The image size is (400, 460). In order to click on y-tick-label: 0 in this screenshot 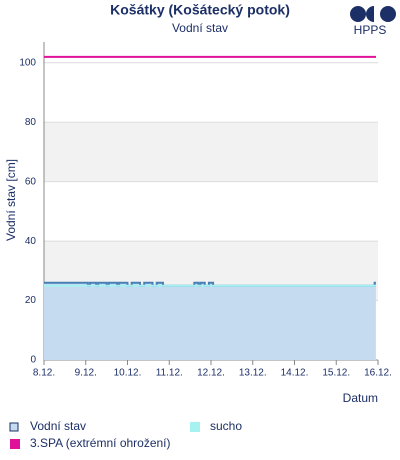, I will do `click(33, 360)`.